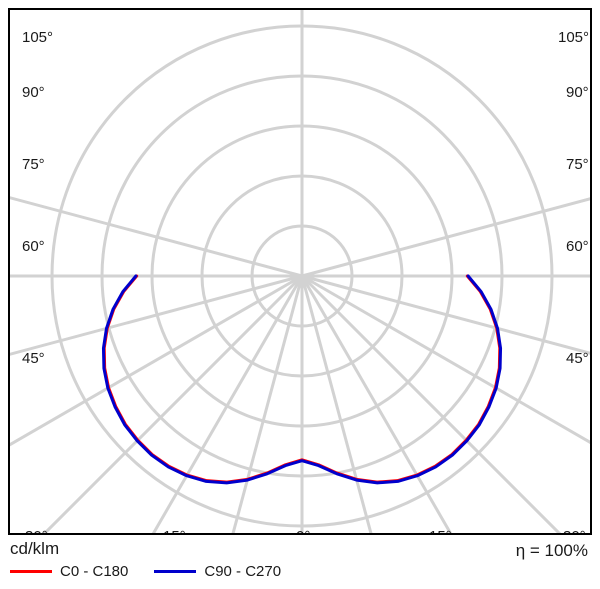  Describe the element at coordinates (33, 164) in the screenshot. I see `axis-tick-label-left-2: 75°` at that location.